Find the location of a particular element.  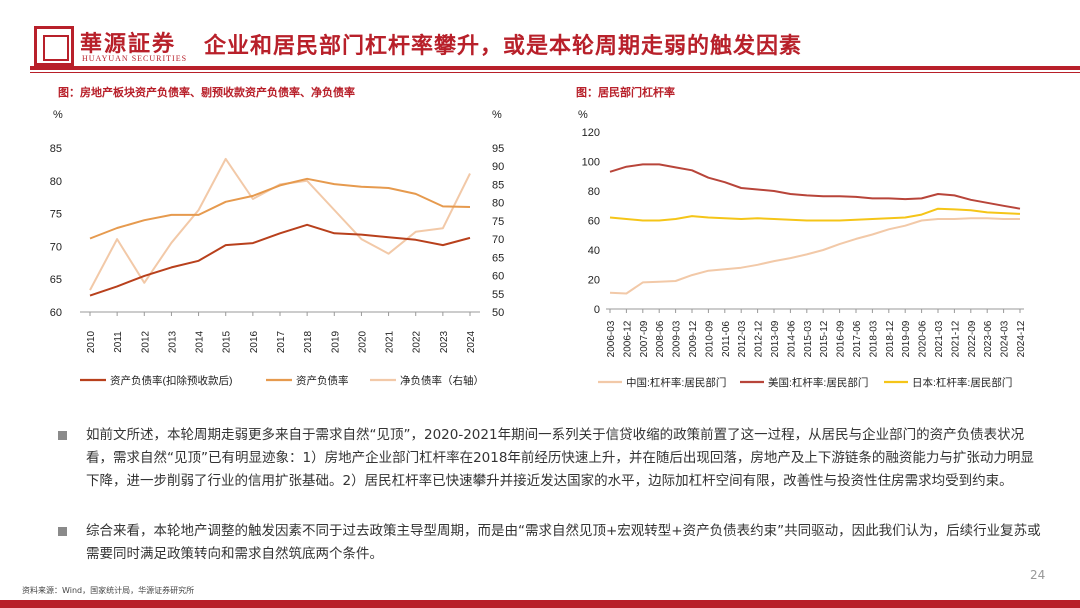

left-y-ticks: 85 80 75 70 65 60 is located at coordinates (56, 231).